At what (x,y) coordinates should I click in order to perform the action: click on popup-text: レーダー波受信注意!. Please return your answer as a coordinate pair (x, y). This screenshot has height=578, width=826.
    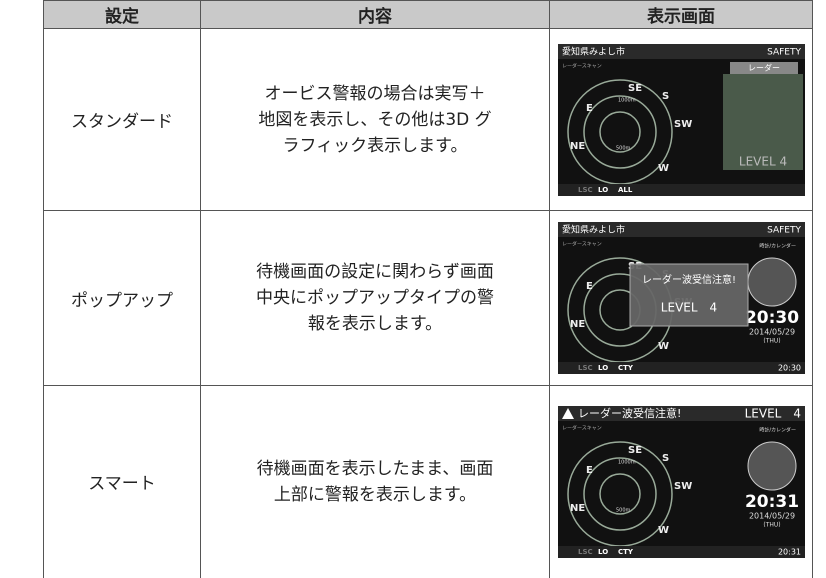
    Looking at the image, I should click on (688, 279).